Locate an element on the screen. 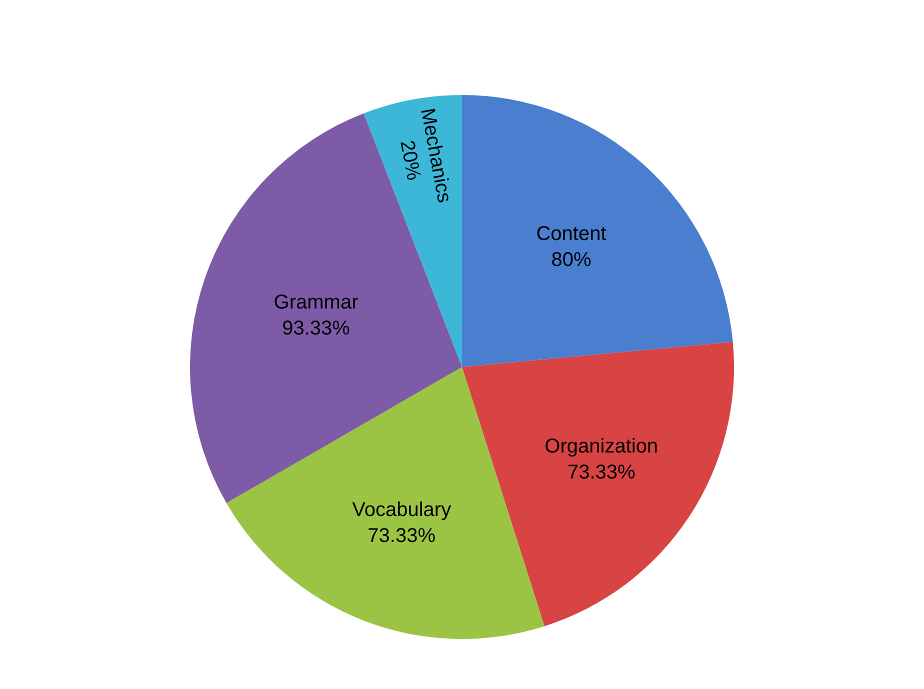 The height and width of the screenshot is (689, 924). slice-label: Vocabulary is located at coordinates (402, 509).